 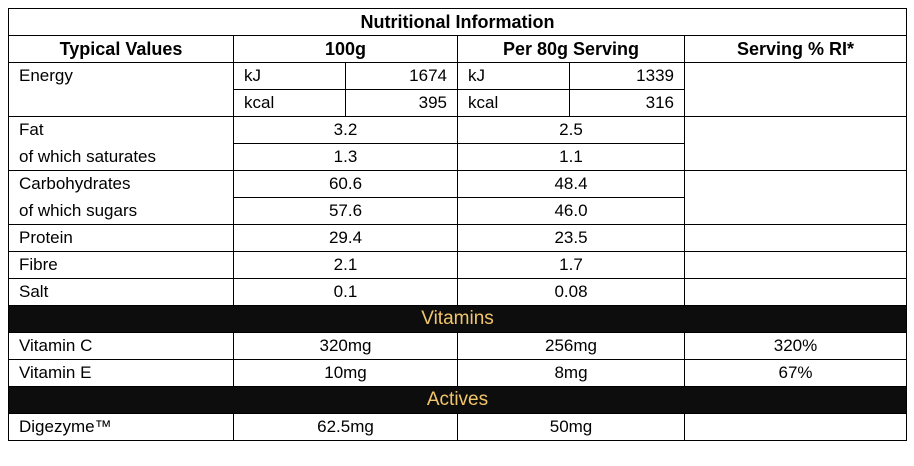 I want to click on saturates-100g: 1.3, so click(x=345, y=157).